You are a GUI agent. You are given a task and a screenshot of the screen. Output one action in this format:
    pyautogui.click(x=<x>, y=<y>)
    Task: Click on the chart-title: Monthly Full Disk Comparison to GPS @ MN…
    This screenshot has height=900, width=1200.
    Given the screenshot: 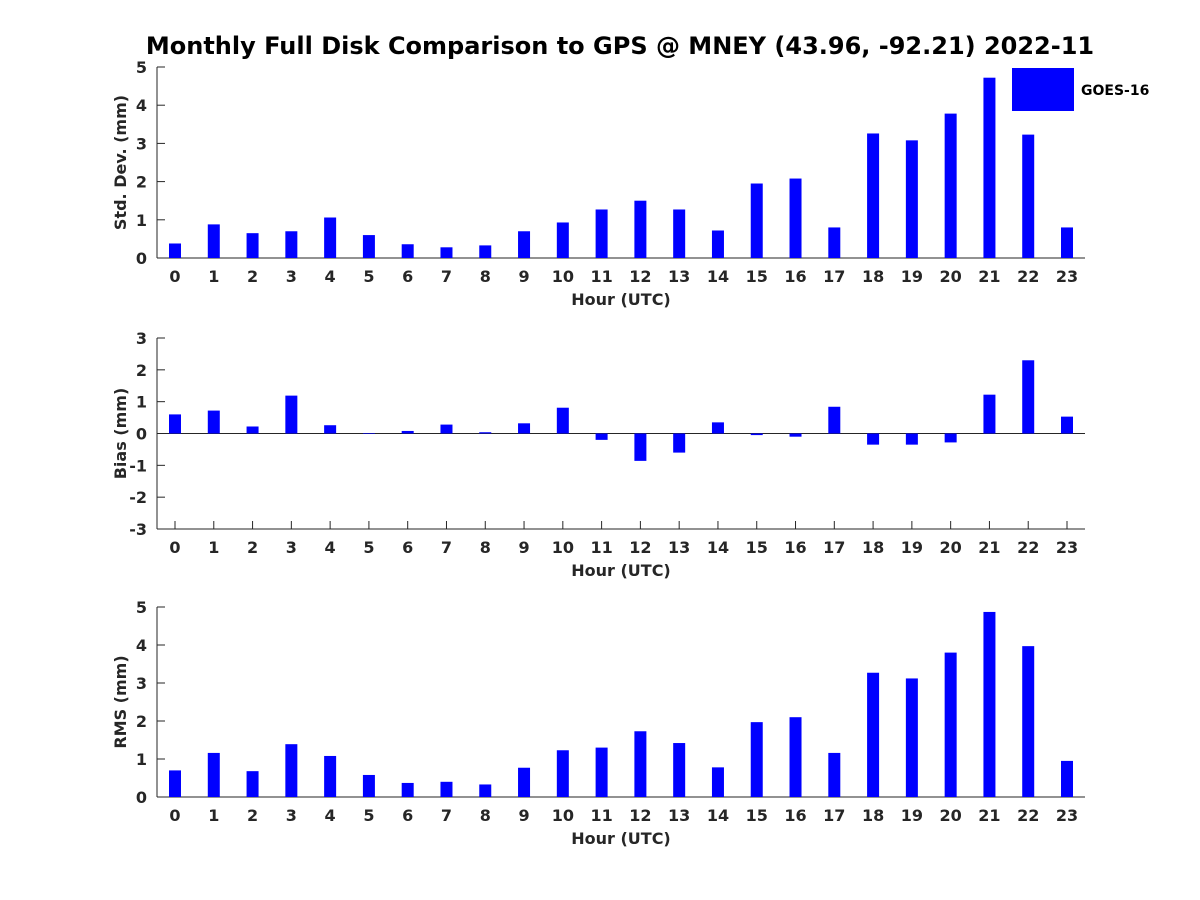 What is the action you would take?
    pyautogui.click(x=620, y=46)
    